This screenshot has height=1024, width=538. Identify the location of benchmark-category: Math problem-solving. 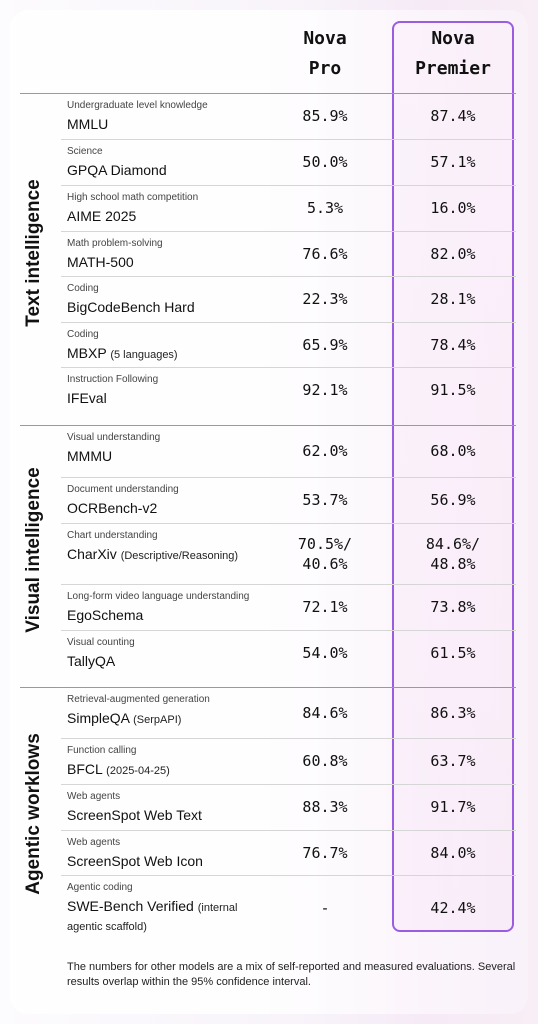
(115, 243).